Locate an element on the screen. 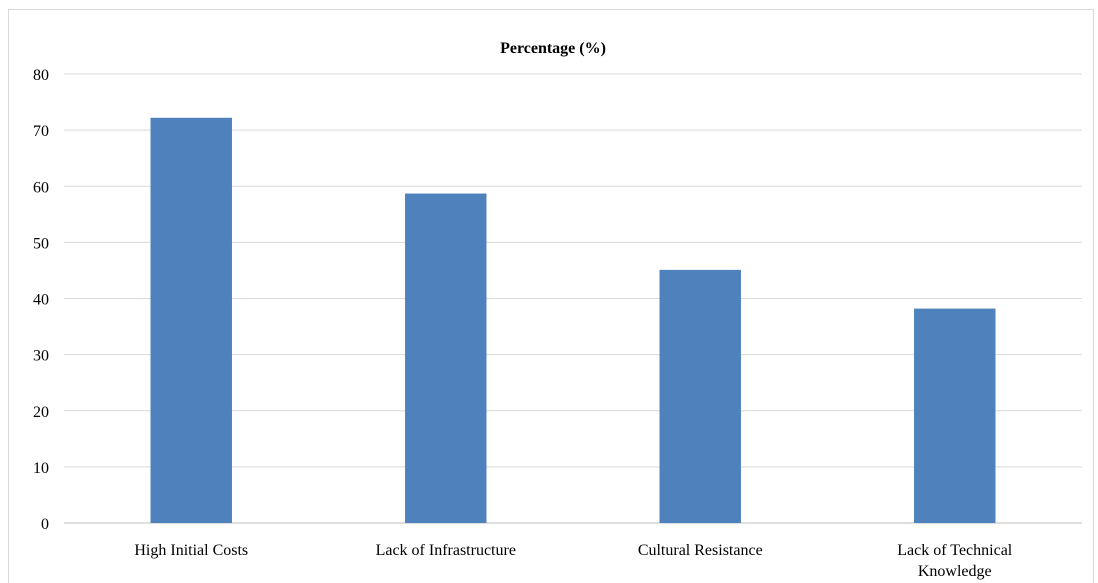 The height and width of the screenshot is (583, 1098). y-tick-label: 30 is located at coordinates (41, 356).